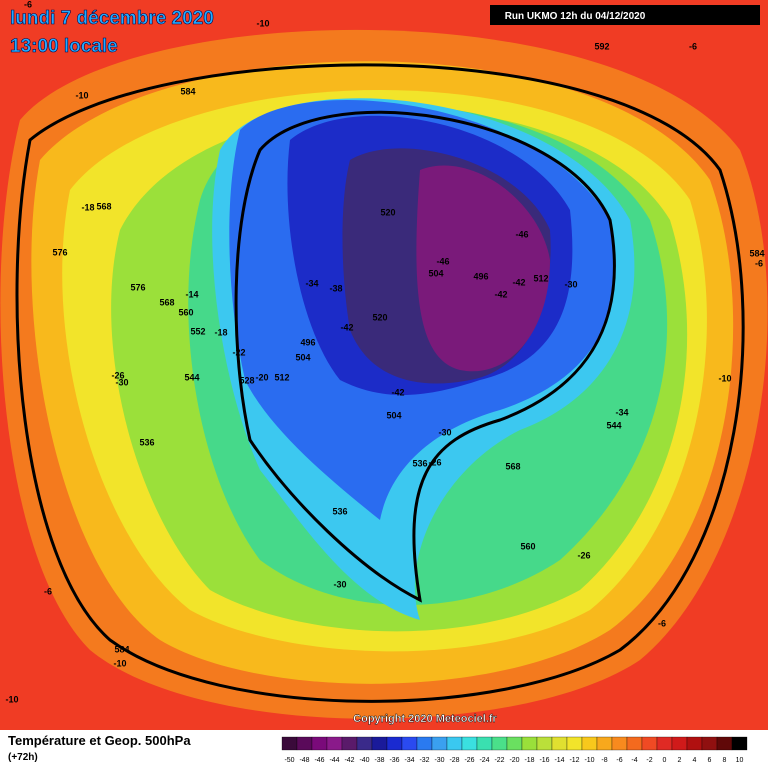  What do you see at coordinates (529, 760) in the screenshot?
I see `colorbar-tick-label: -18` at bounding box center [529, 760].